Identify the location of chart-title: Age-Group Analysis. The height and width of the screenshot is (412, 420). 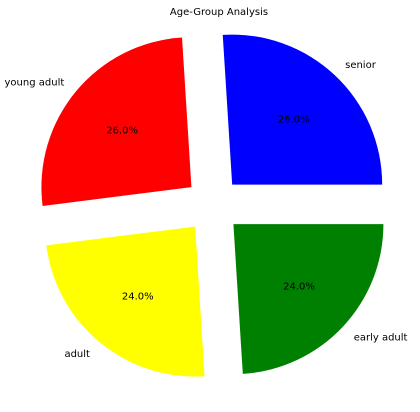
(219, 12).